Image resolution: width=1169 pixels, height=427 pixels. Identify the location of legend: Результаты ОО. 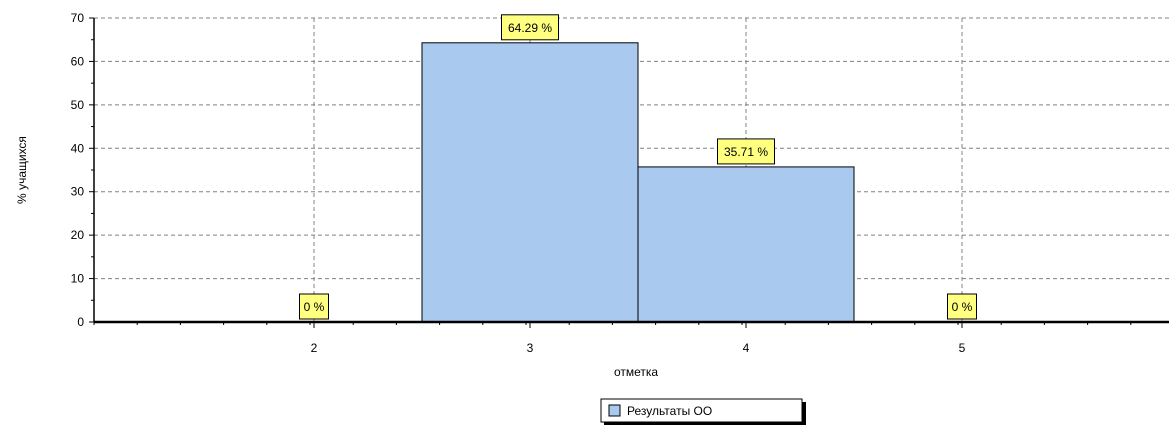
(703, 411).